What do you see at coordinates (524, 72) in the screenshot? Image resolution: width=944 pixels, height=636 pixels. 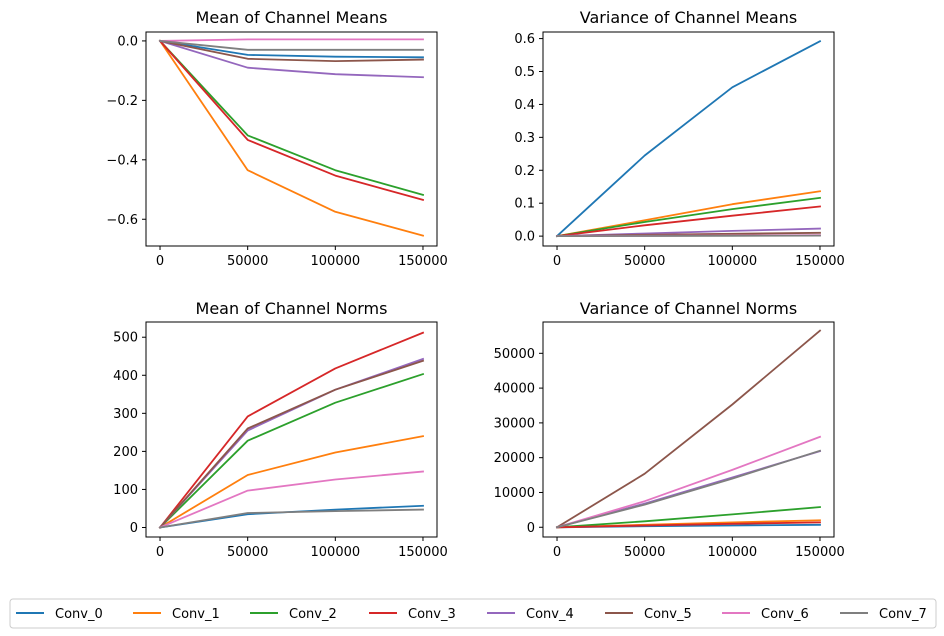 I see `y-tick-label: 0.5` at bounding box center [524, 72].